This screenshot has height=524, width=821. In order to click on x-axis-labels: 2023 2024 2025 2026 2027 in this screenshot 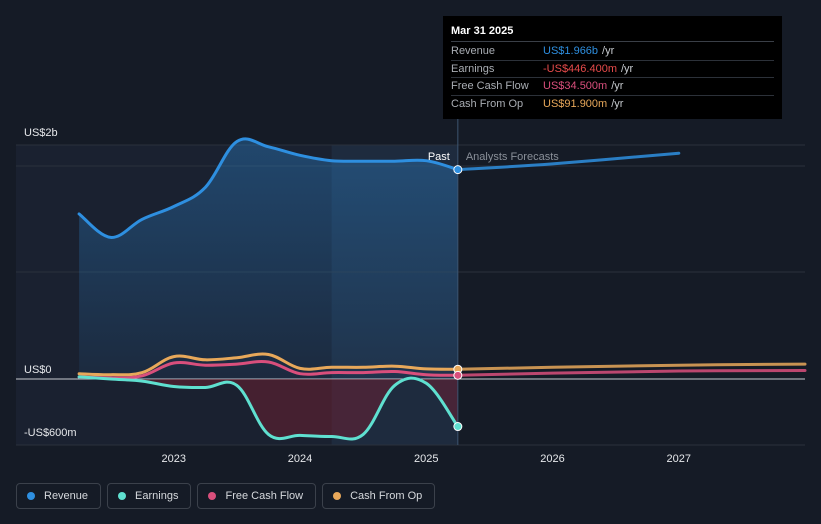, I will do `click(426, 459)`.